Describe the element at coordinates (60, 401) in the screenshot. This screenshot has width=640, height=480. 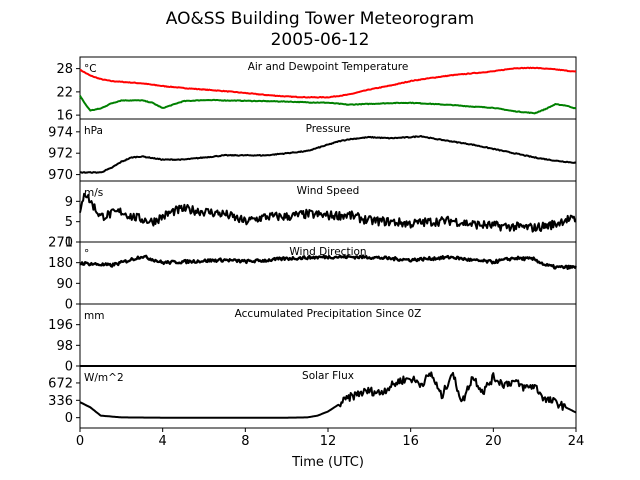
I see `y-tick-label: 336` at that location.